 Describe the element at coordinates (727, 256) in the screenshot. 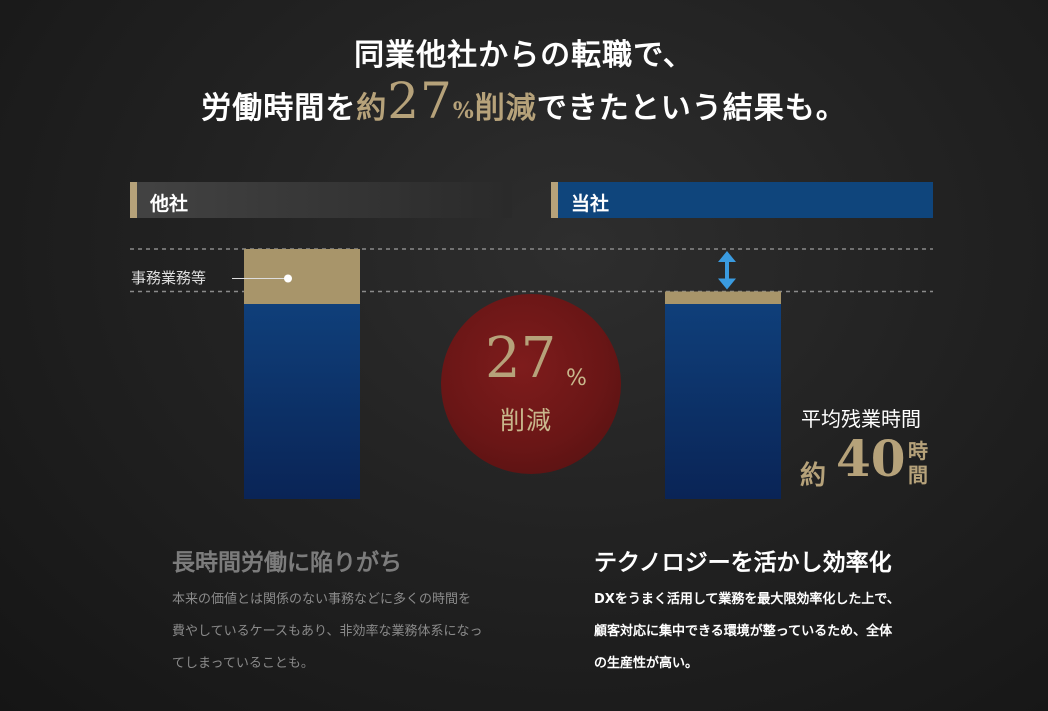

I see `arrow-head-up` at that location.